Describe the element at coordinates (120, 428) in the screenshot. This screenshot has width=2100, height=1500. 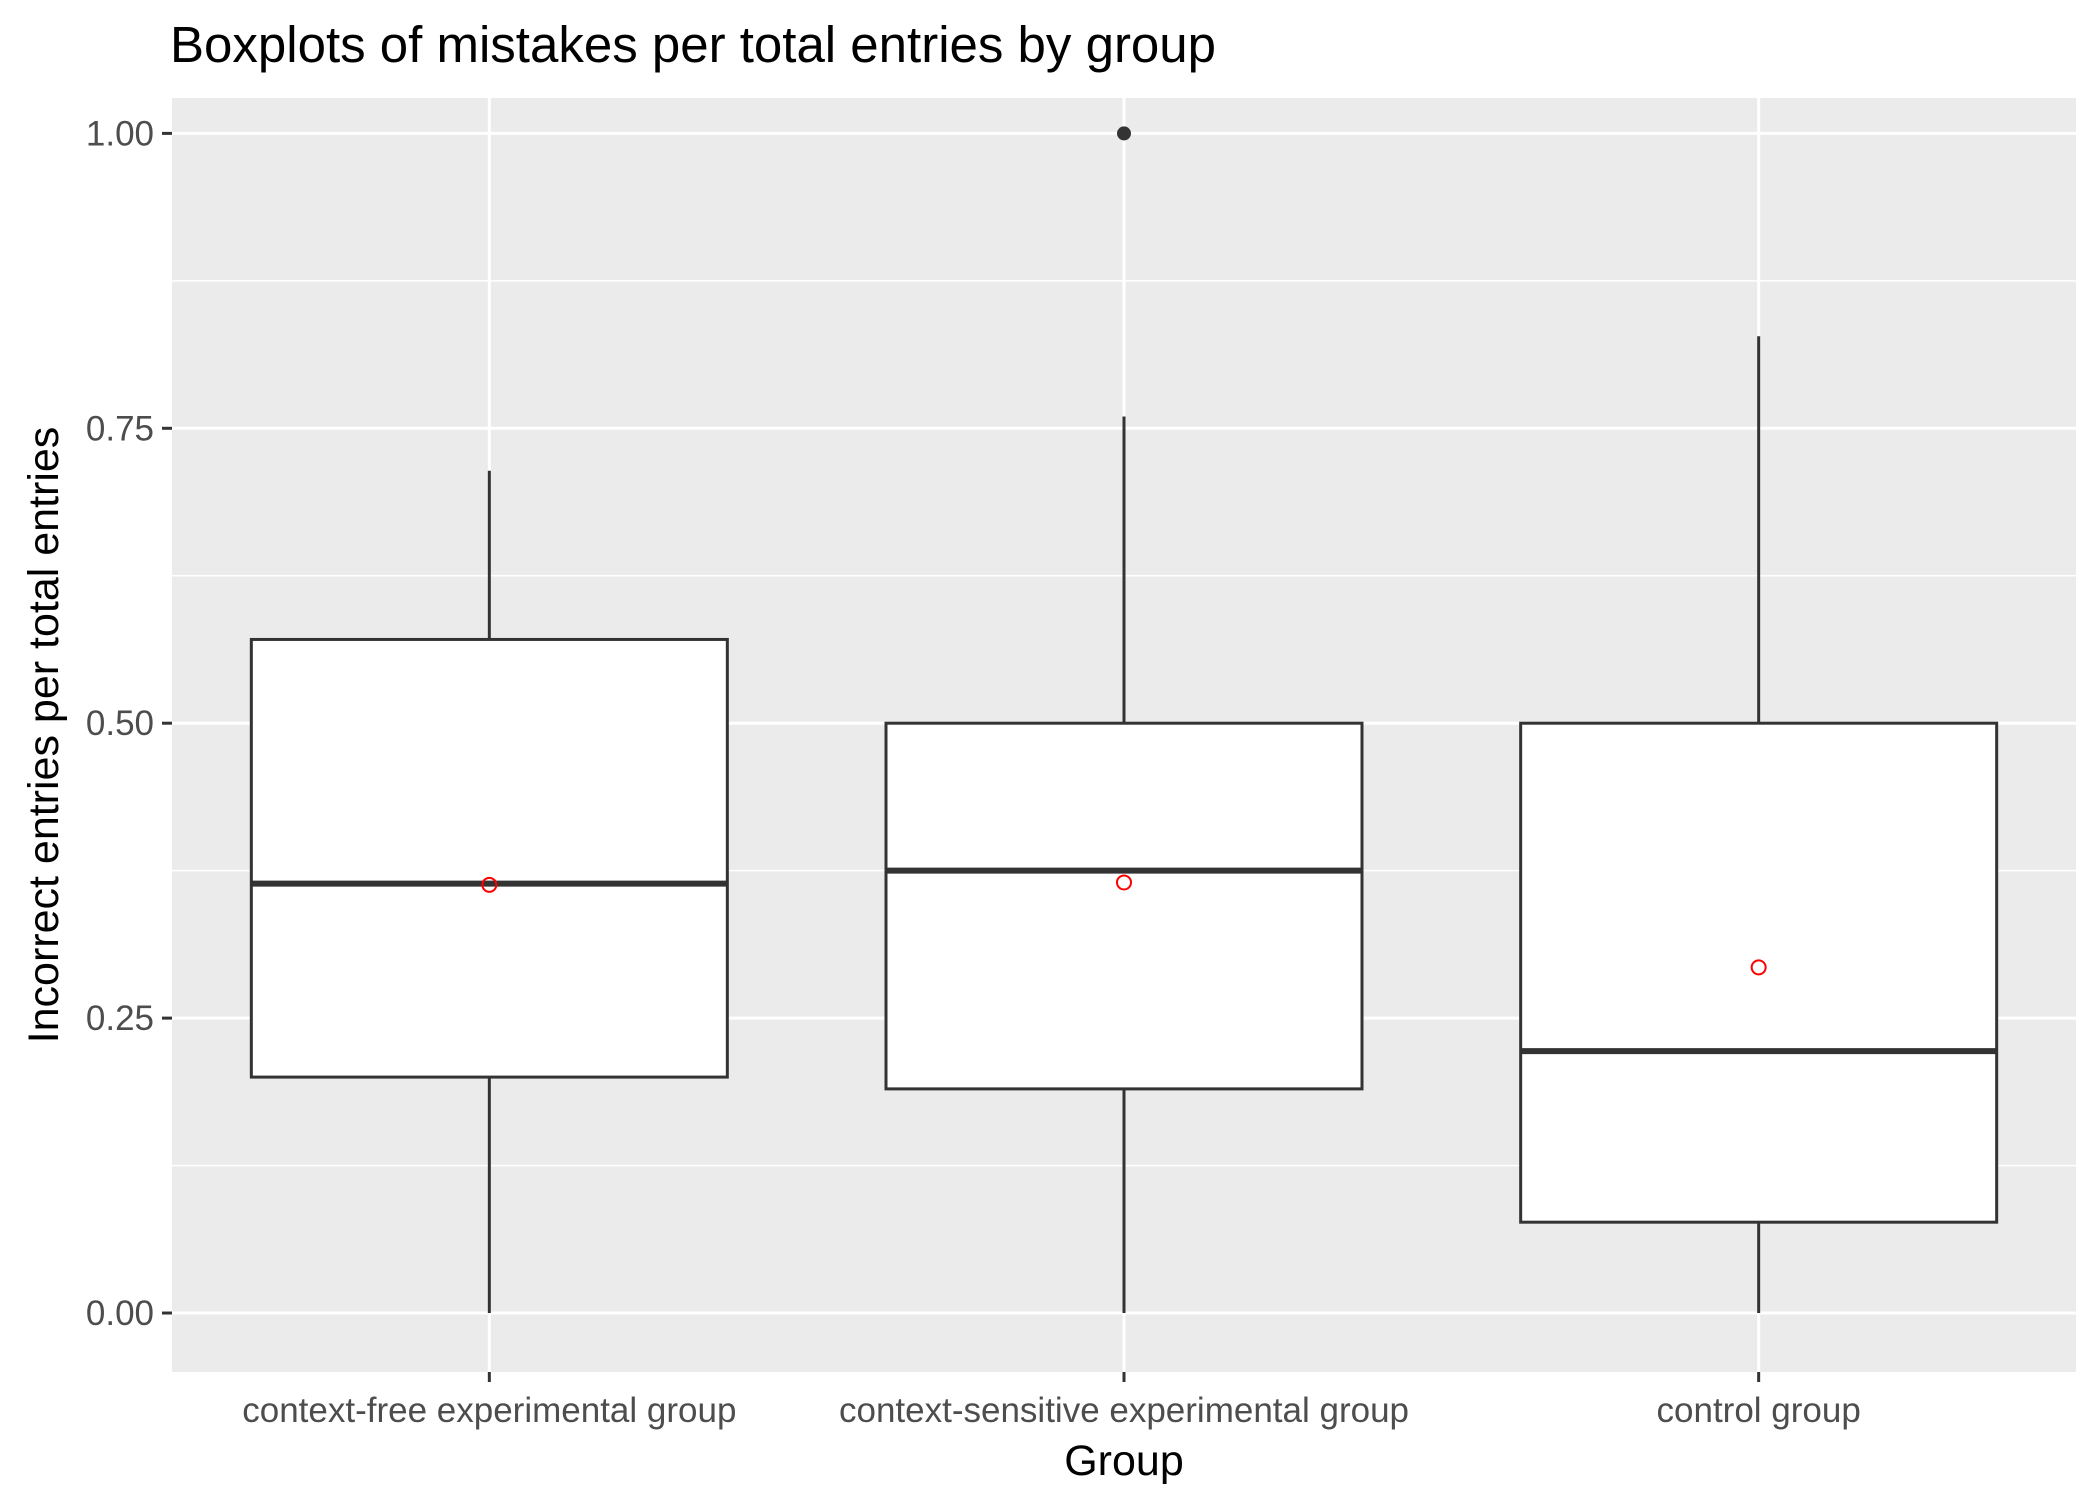
I see `y-tick-label: 0.75` at that location.